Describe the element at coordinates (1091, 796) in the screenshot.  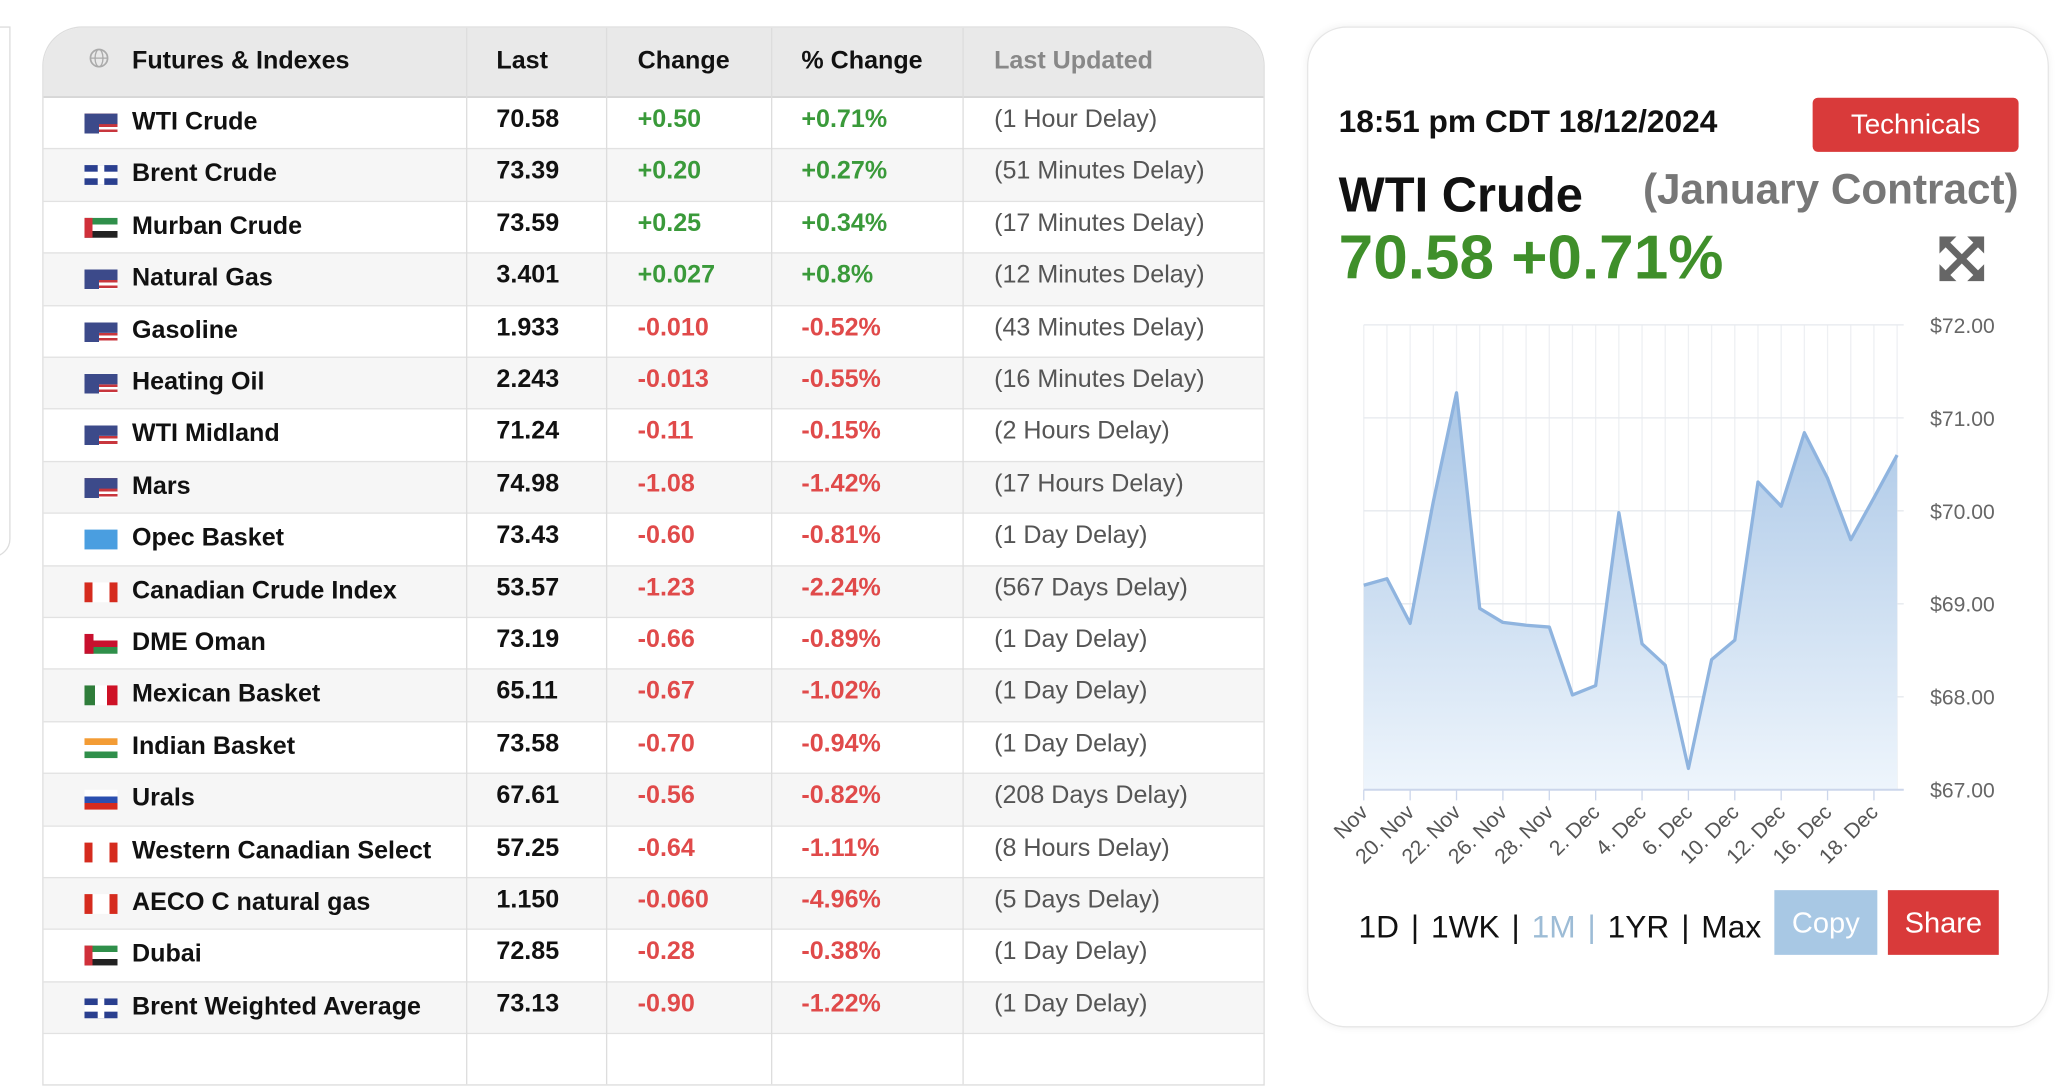
I see `last-updated: (208 Days Delay)` at that location.